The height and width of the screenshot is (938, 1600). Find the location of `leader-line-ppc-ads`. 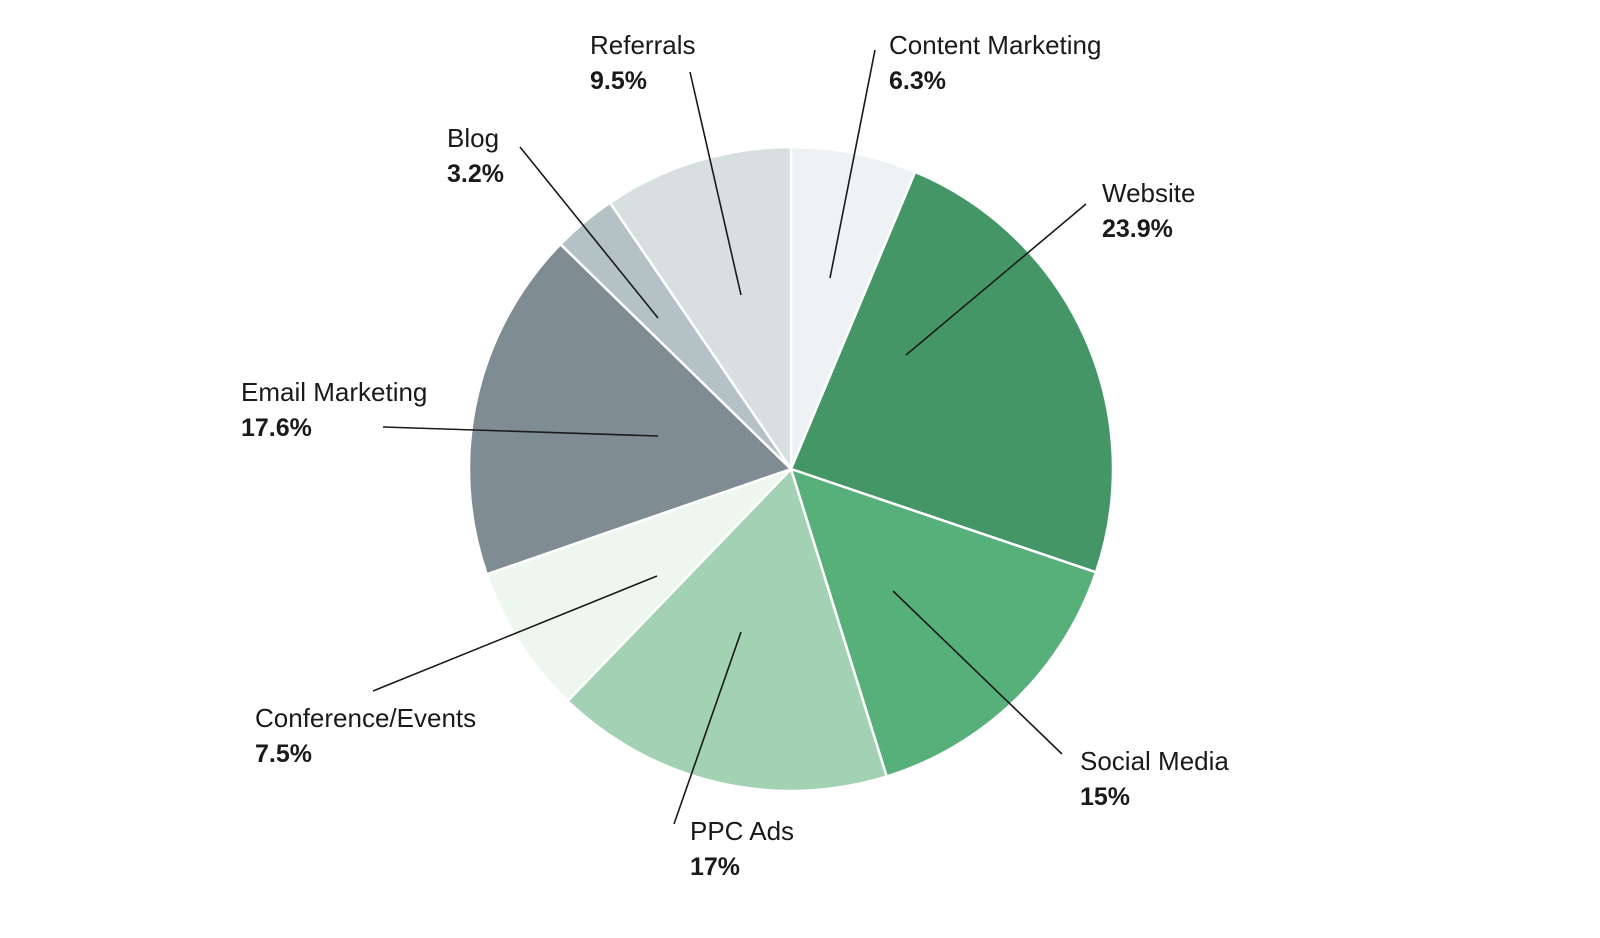

leader-line-ppc-ads is located at coordinates (707, 728).